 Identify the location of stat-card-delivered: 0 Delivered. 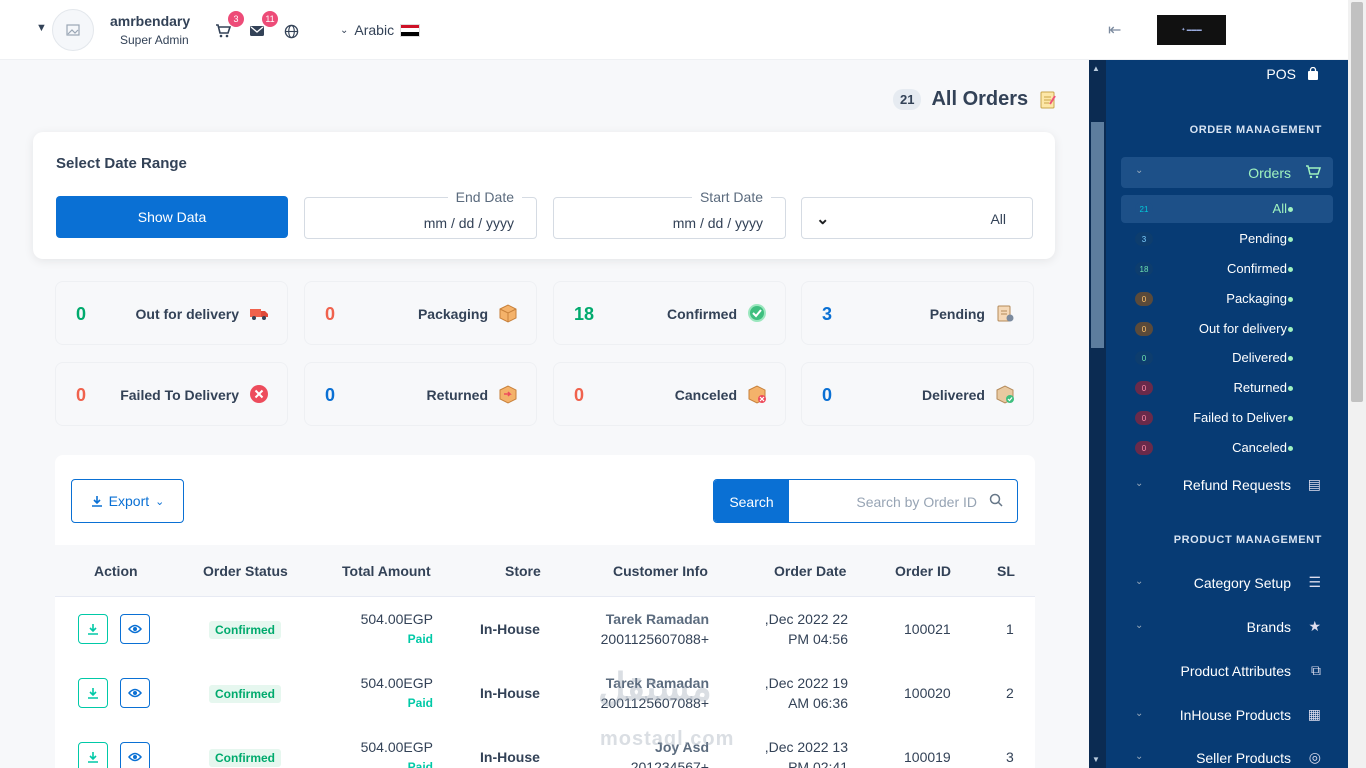
(917, 394).